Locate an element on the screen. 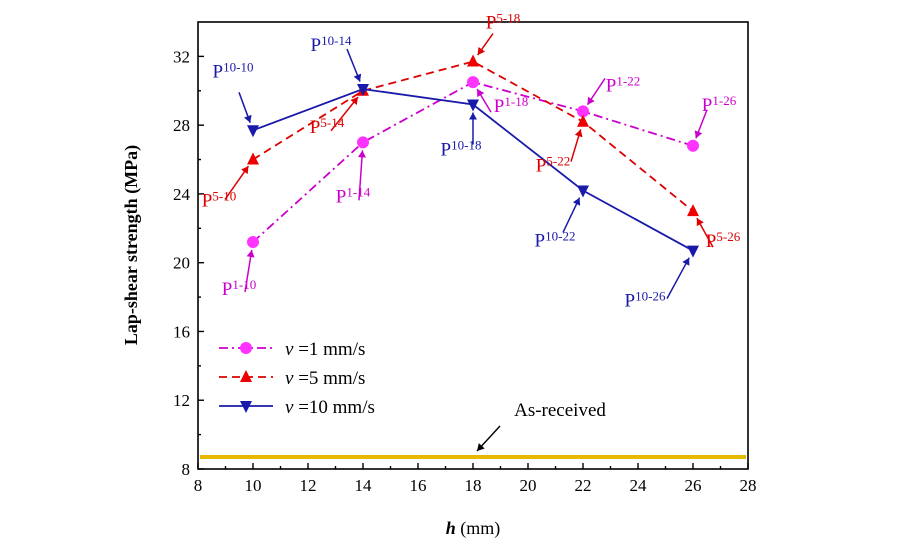 This screenshot has width=900, height=550. point-label-sub: 5-26 is located at coordinates (728, 236).